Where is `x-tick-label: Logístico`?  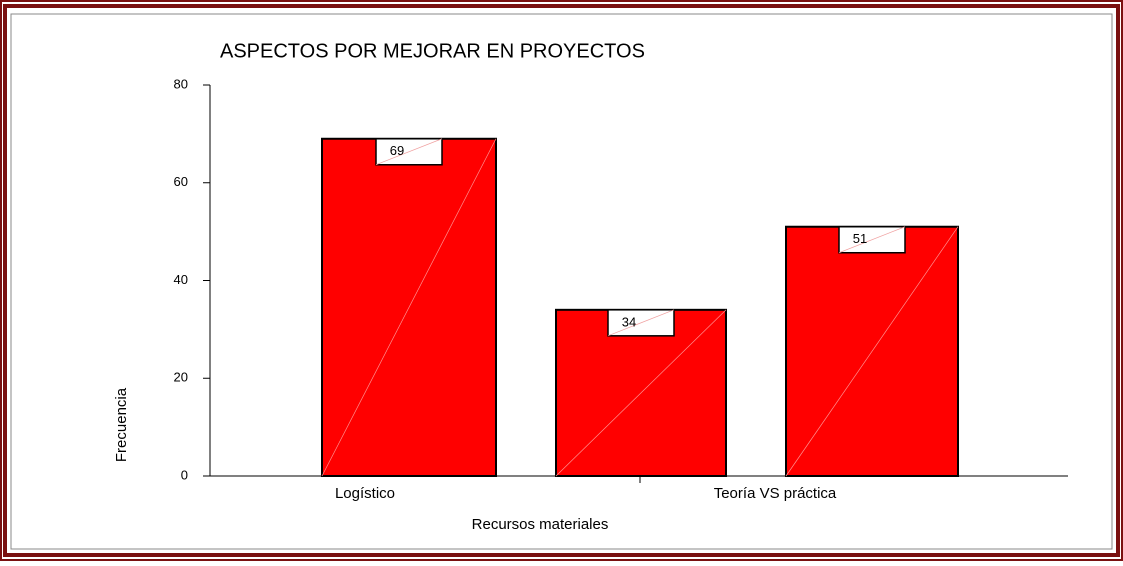 x-tick-label: Logístico is located at coordinates (365, 493).